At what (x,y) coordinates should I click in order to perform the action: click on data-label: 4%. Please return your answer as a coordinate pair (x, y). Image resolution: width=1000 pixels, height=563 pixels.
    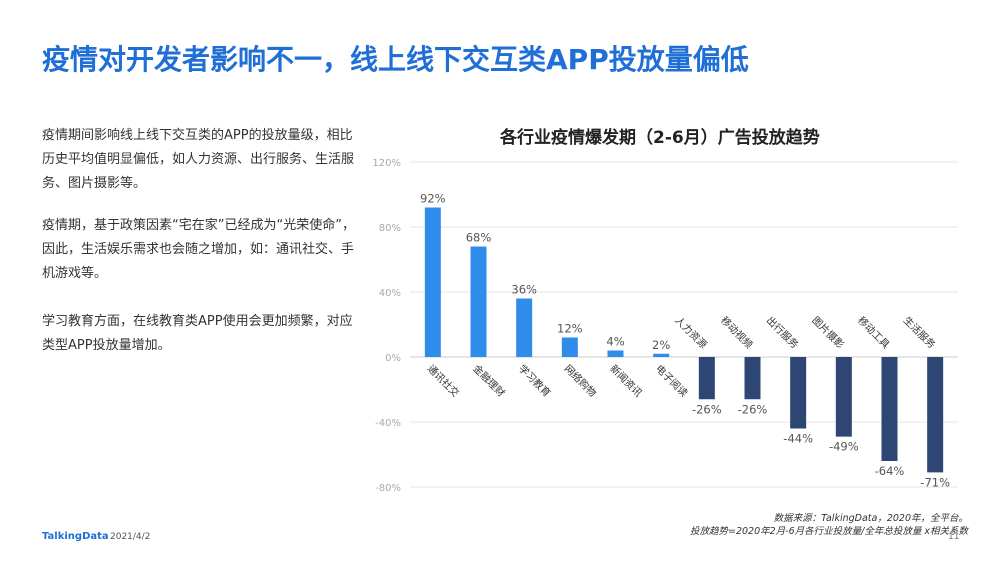
    Looking at the image, I should click on (615, 342).